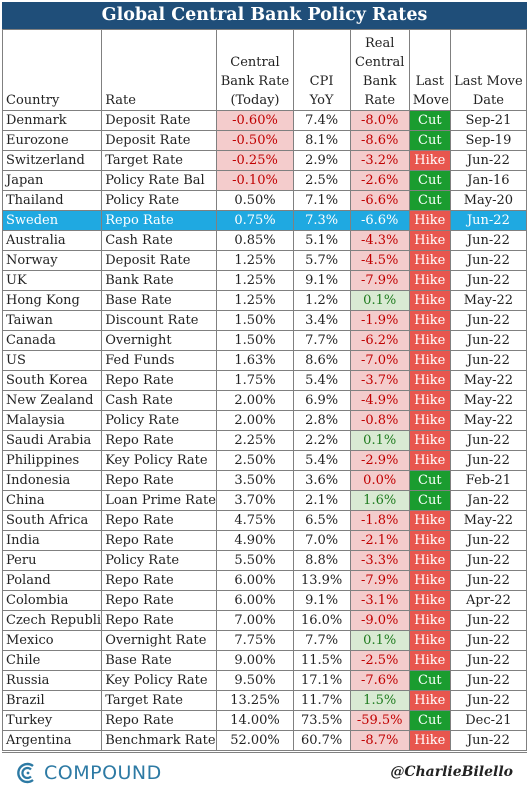  I want to click on central-bank-rate-cell: -0.60%, so click(255, 120).